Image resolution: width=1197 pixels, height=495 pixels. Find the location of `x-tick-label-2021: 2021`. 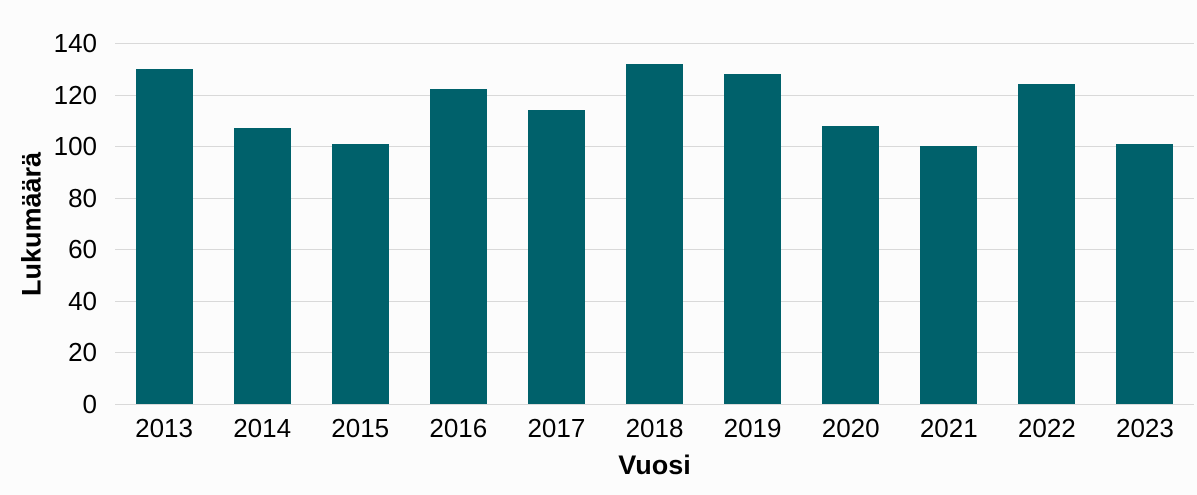

x-tick-label-2021: 2021 is located at coordinates (948, 428).